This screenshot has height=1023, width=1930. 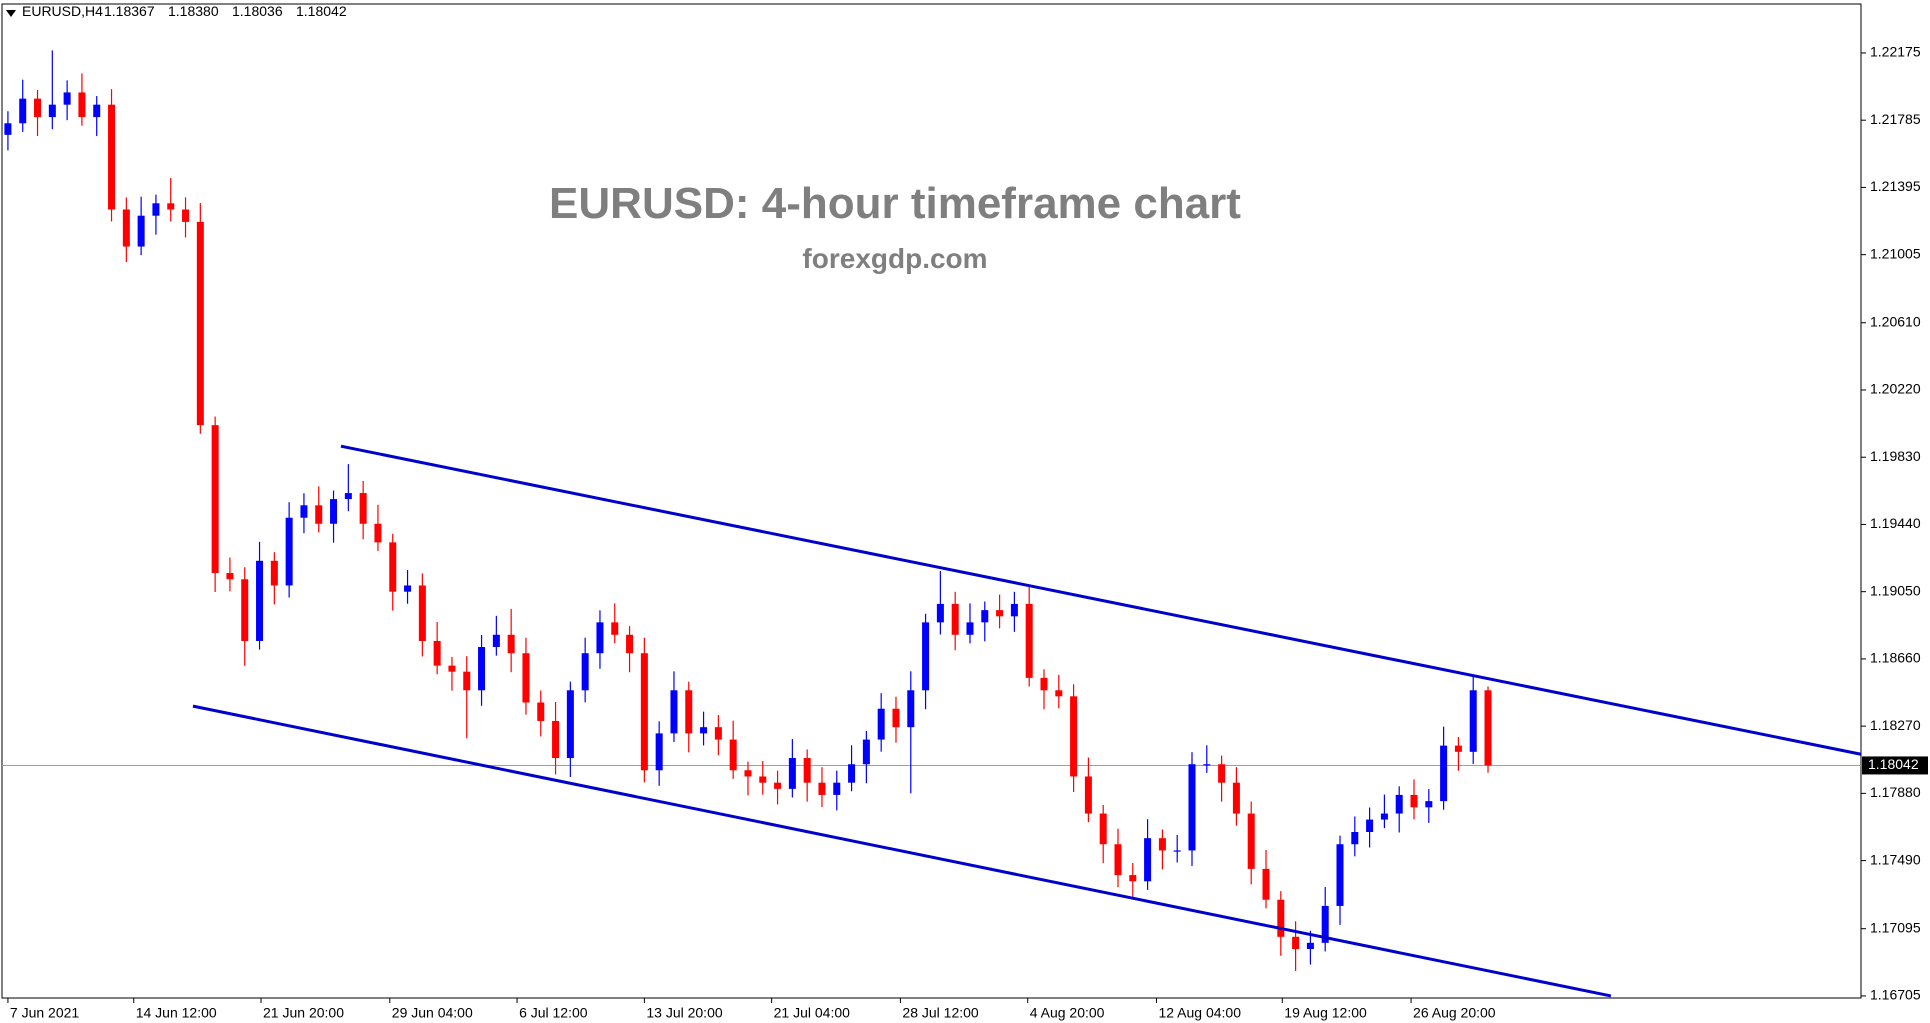 I want to click on x-tick-label: 29 Jun 04:00, so click(x=432, y=1013).